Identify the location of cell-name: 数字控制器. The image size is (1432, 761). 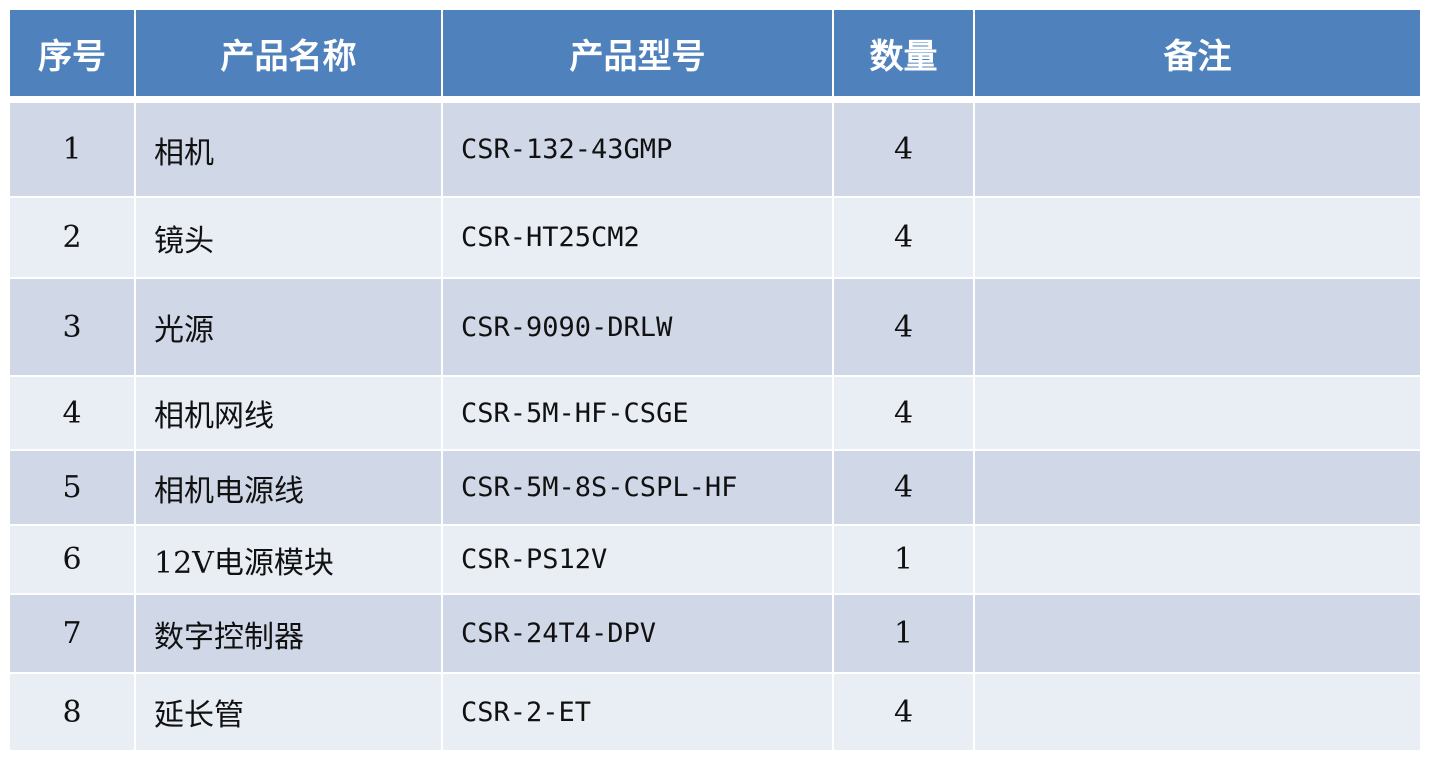
(288, 633).